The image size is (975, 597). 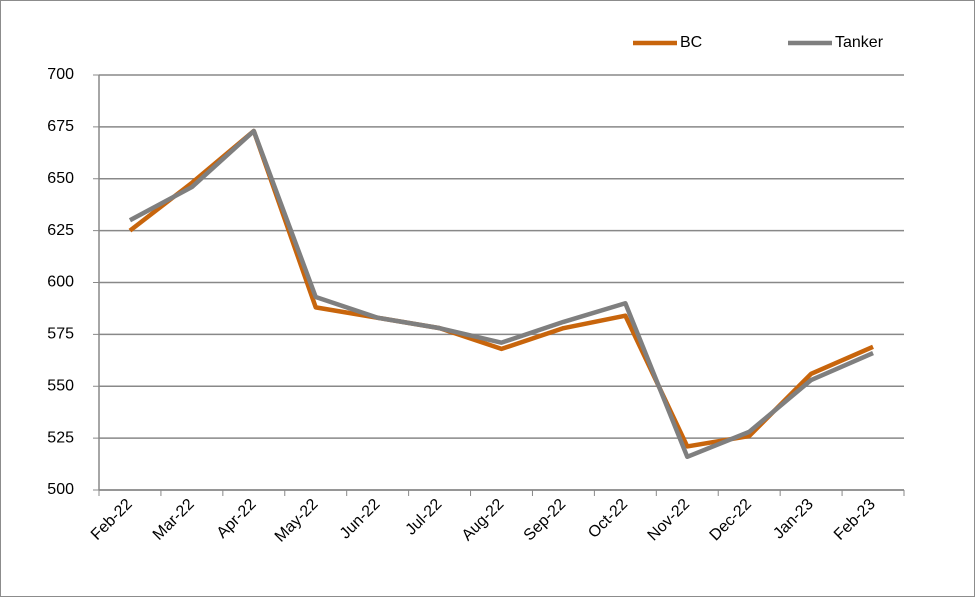 What do you see at coordinates (60, 74) in the screenshot?
I see `y-tick-label: 700` at bounding box center [60, 74].